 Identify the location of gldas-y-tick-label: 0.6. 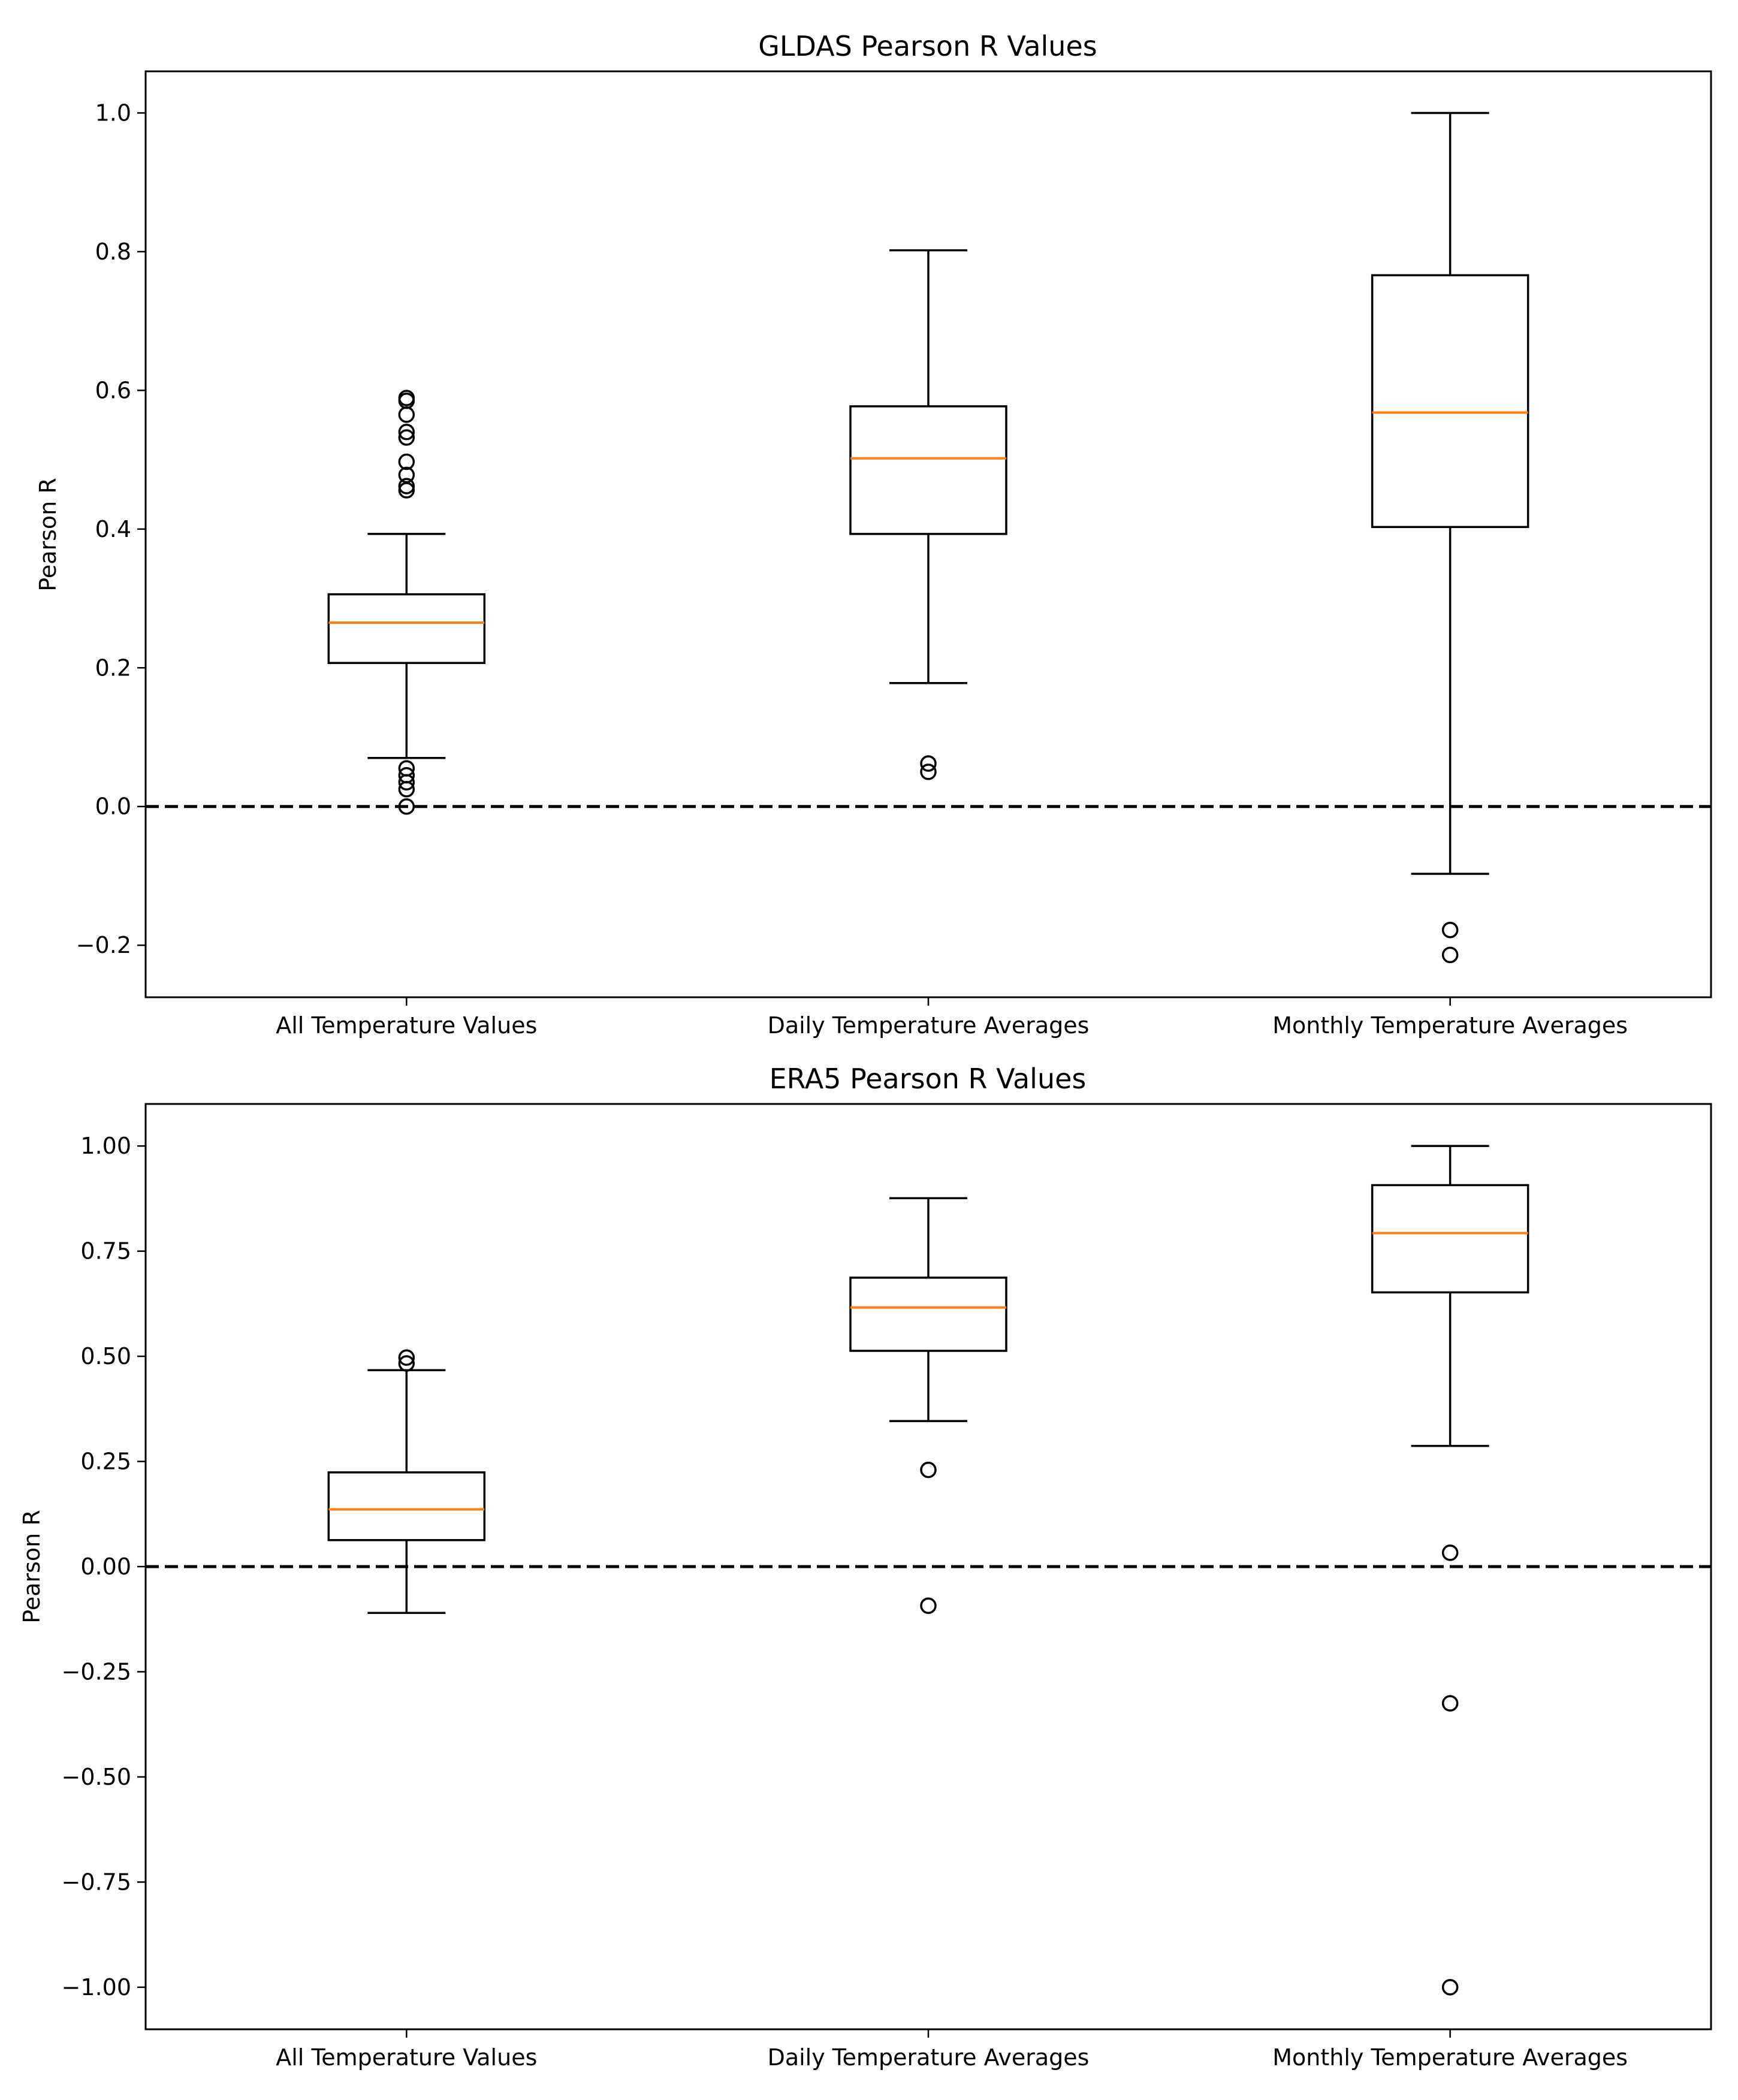
(113, 390).